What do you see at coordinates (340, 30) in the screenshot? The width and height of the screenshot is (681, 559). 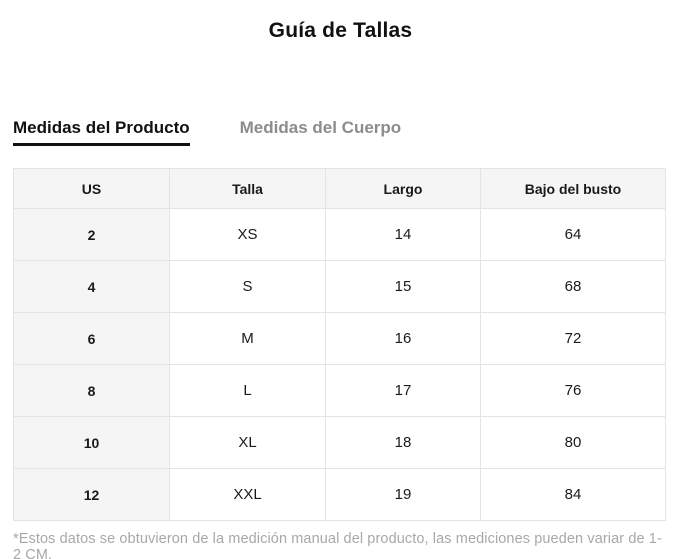 I see `page-title: Guía de Tallas` at bounding box center [340, 30].